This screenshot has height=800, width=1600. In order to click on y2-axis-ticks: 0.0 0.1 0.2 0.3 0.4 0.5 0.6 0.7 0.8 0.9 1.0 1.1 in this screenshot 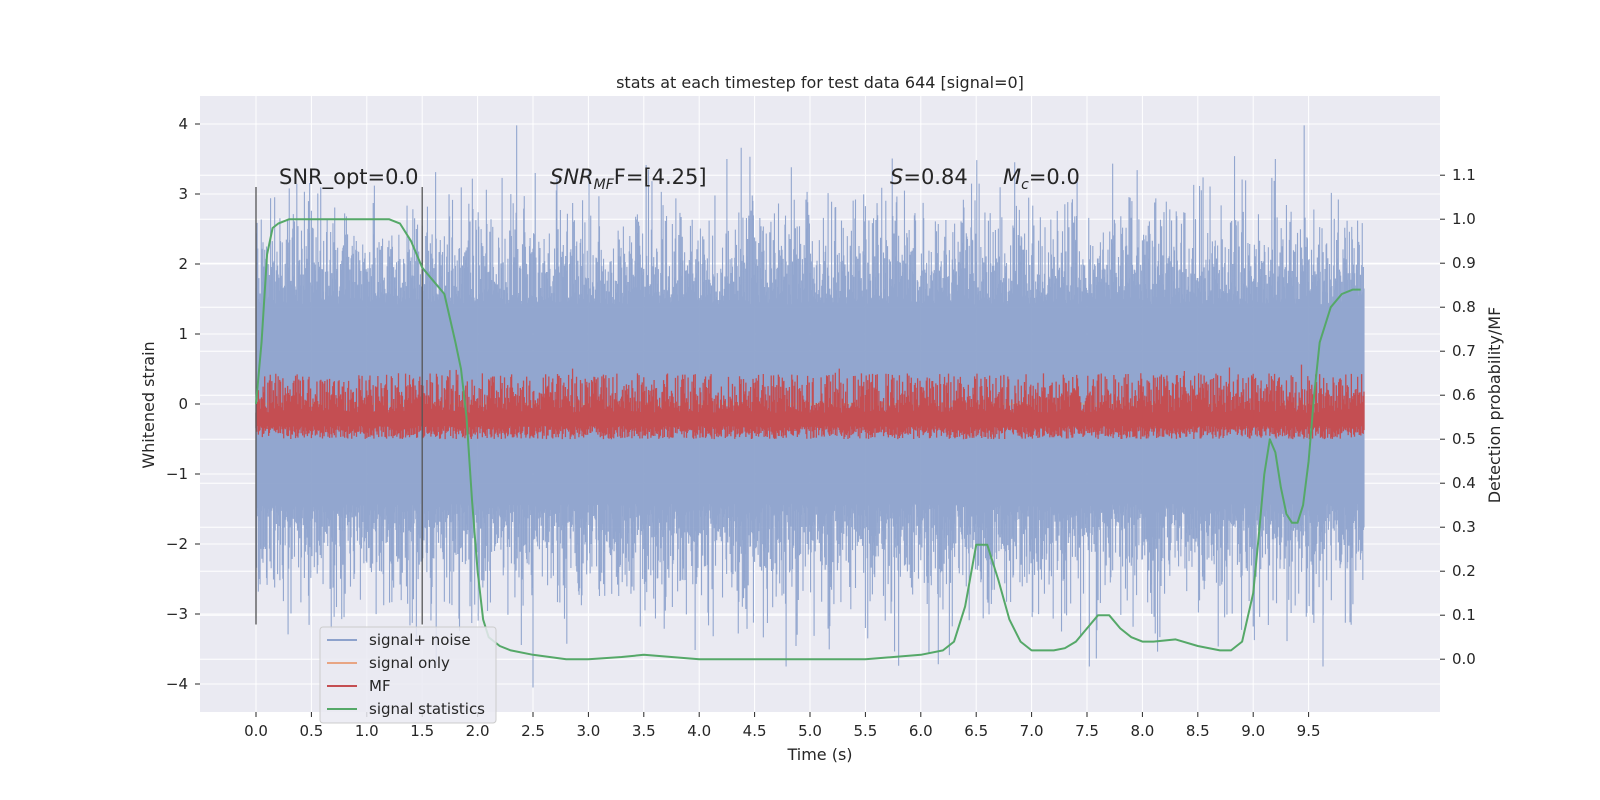, I will do `click(1458, 417)`.